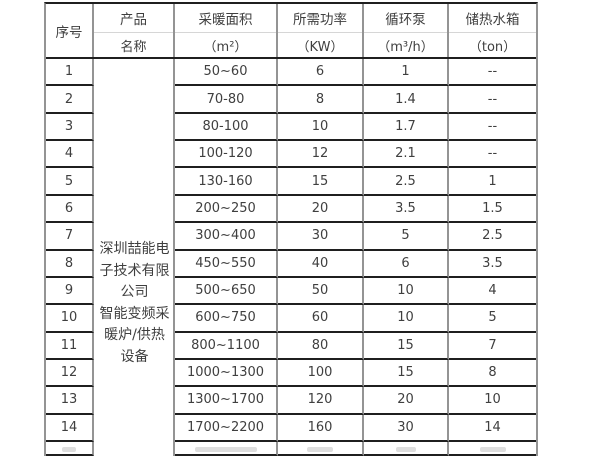 The height and width of the screenshot is (456, 600). I want to click on cell-no: 11, so click(70, 346).